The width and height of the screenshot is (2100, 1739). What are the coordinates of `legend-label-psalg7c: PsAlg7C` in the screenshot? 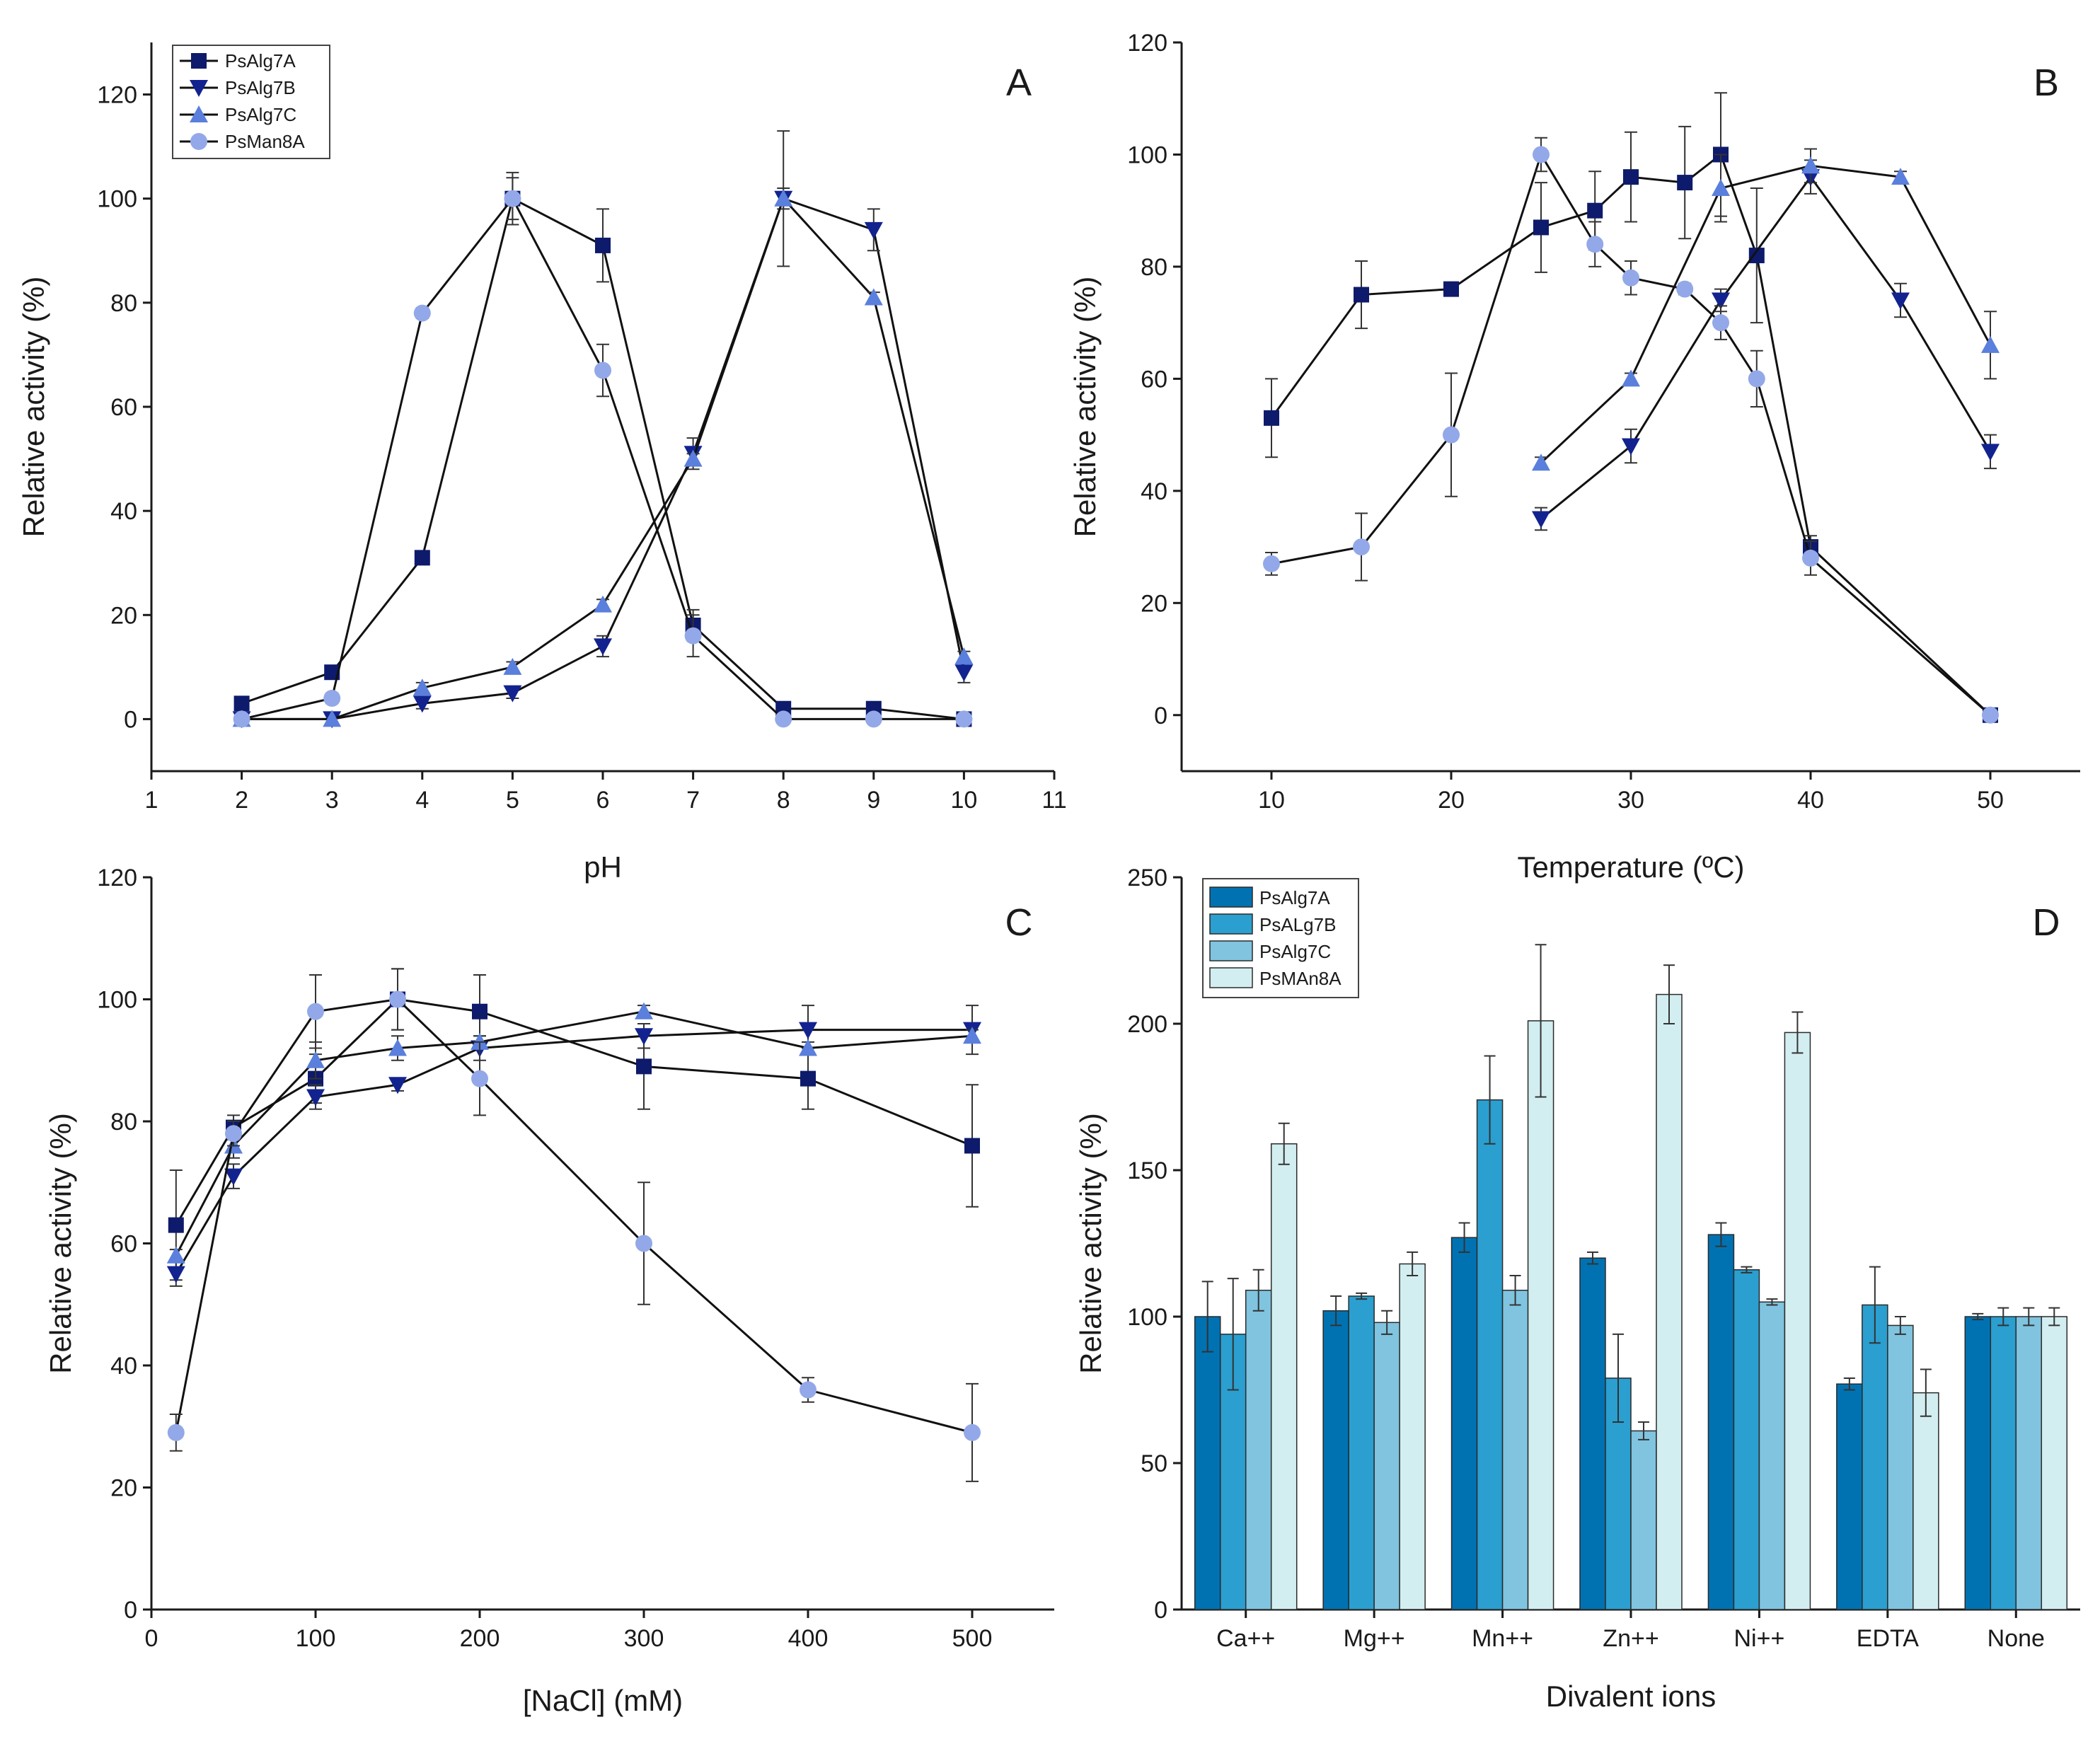 It's located at (1295, 951).